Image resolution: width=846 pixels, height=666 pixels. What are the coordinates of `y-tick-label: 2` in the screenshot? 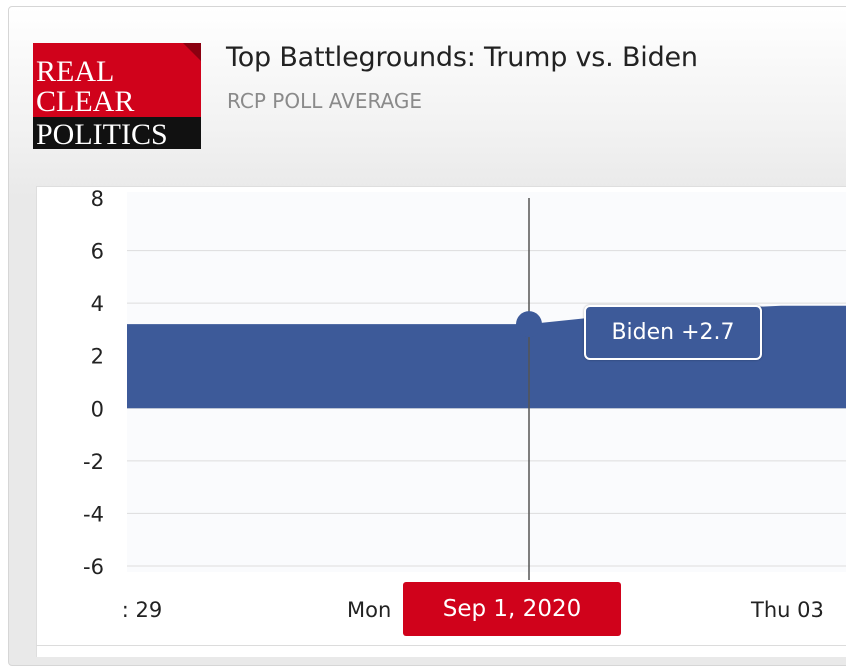 It's located at (97, 357).